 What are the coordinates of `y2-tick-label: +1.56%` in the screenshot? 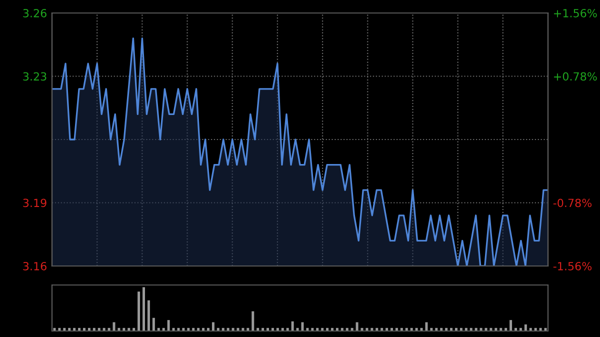 It's located at (575, 13).